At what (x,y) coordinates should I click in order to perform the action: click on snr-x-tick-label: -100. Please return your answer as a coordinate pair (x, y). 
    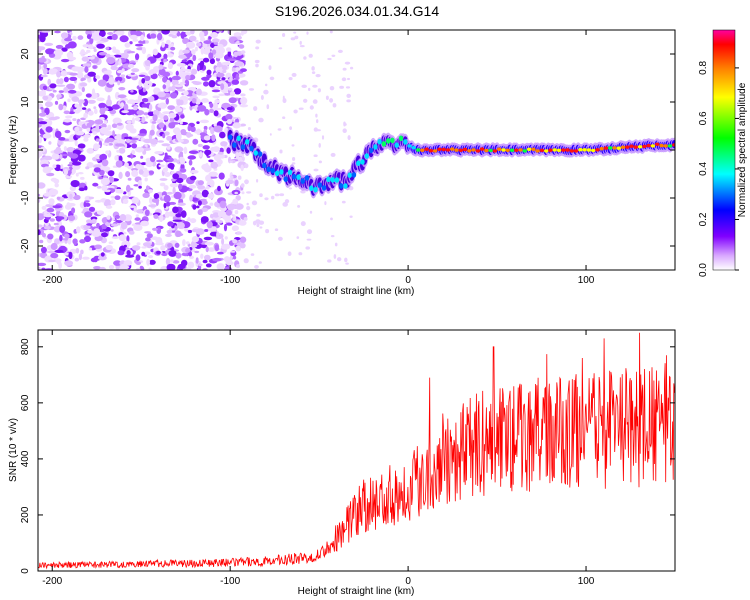
    Looking at the image, I should click on (230, 581).